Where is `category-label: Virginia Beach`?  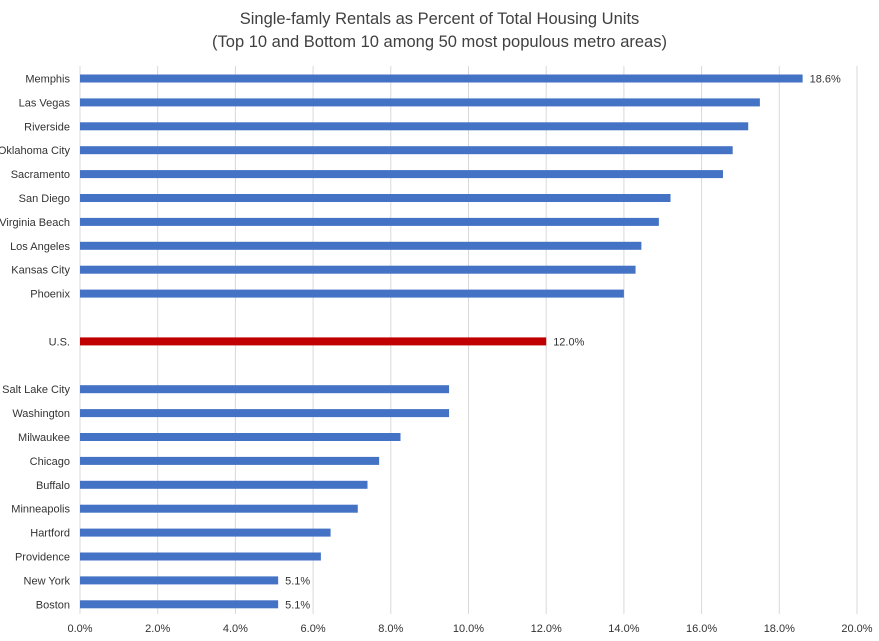 category-label: Virginia Beach is located at coordinates (35, 223).